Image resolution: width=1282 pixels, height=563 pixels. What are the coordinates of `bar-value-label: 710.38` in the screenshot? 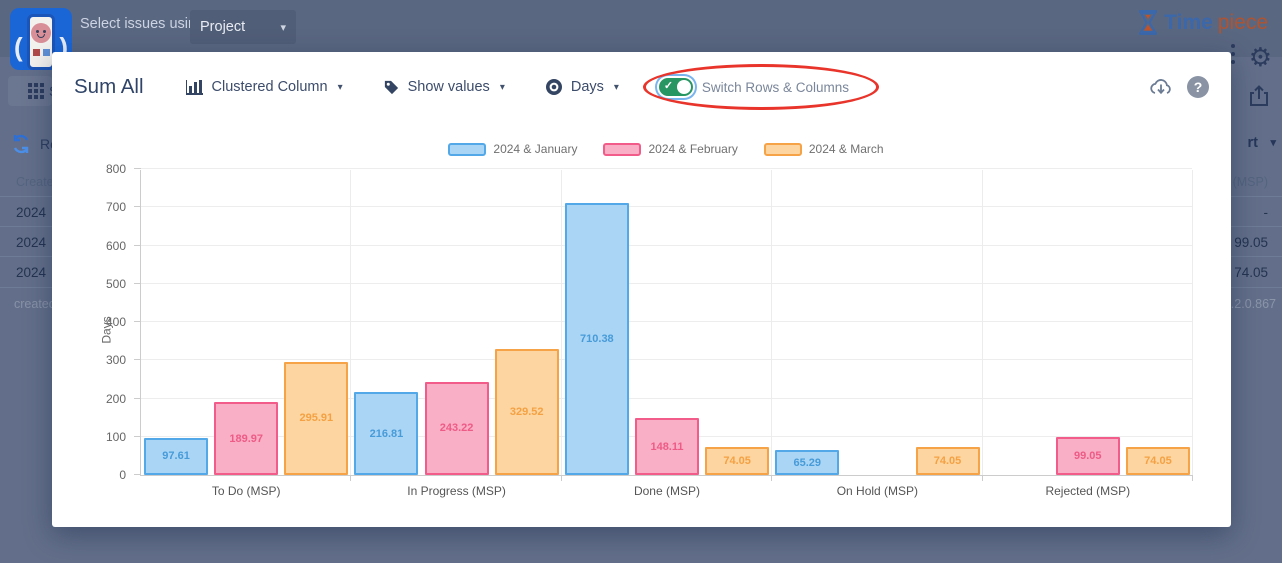 It's located at (597, 339).